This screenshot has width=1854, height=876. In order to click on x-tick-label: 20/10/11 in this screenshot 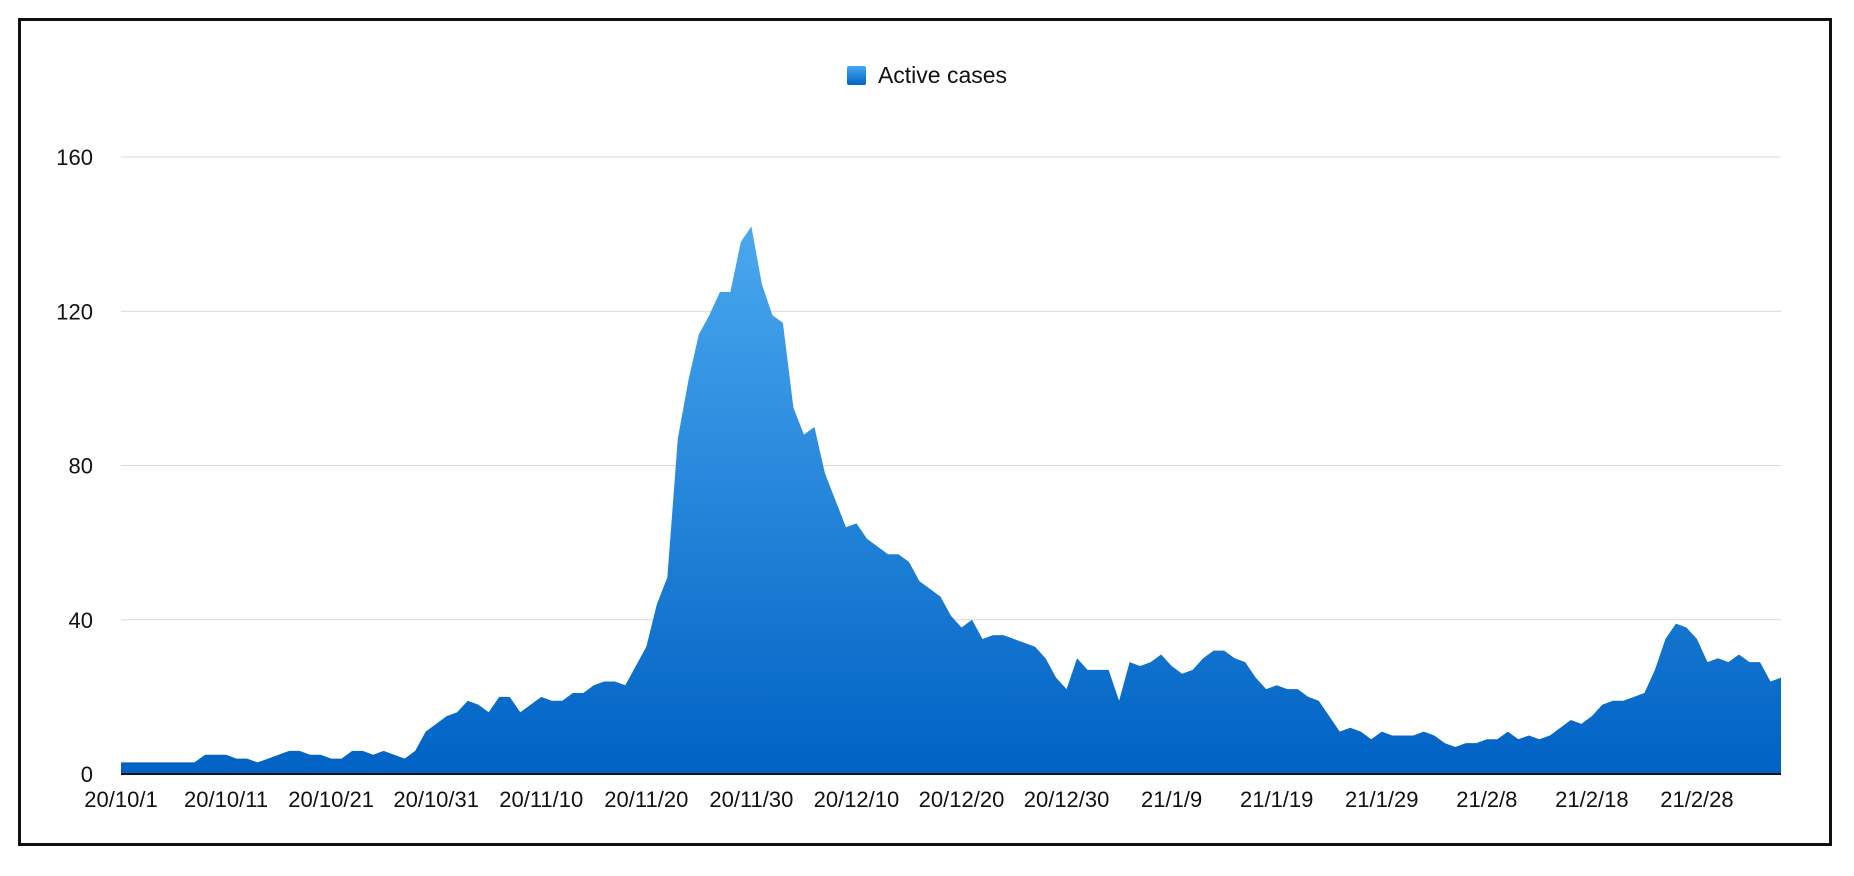, I will do `click(226, 799)`.